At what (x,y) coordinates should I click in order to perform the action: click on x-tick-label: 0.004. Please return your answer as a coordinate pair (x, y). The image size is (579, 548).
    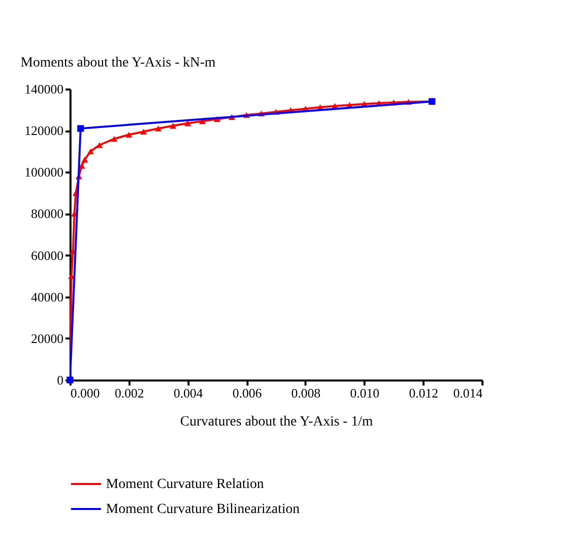
    Looking at the image, I should click on (189, 393).